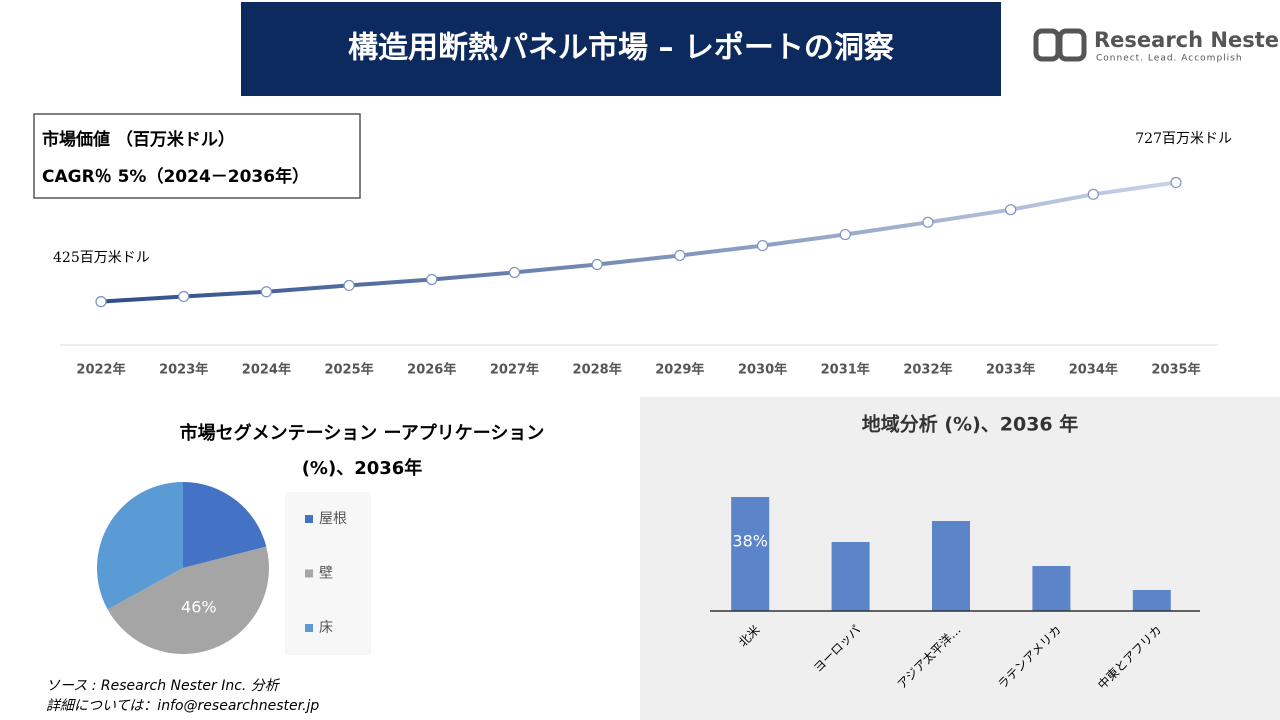 Image resolution: width=1280 pixels, height=720 pixels. I want to click on legend-label: 屋根, so click(333, 519).